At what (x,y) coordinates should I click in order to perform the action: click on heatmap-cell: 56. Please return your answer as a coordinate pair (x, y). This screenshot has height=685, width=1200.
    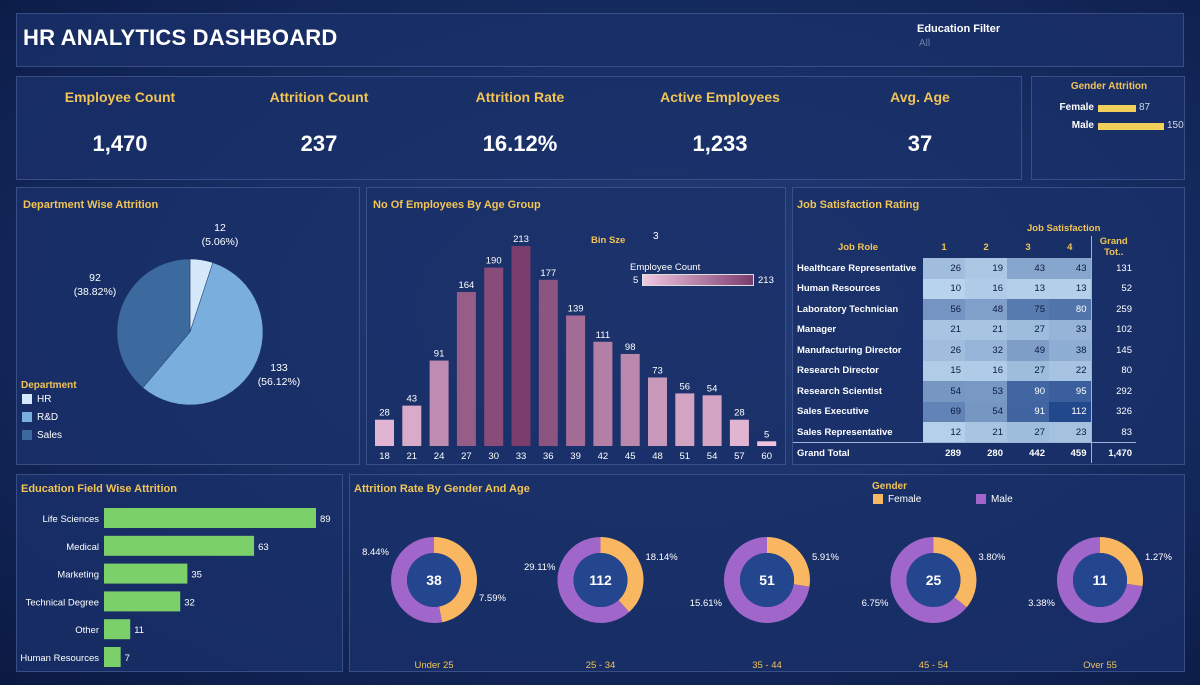
    Looking at the image, I should click on (944, 309).